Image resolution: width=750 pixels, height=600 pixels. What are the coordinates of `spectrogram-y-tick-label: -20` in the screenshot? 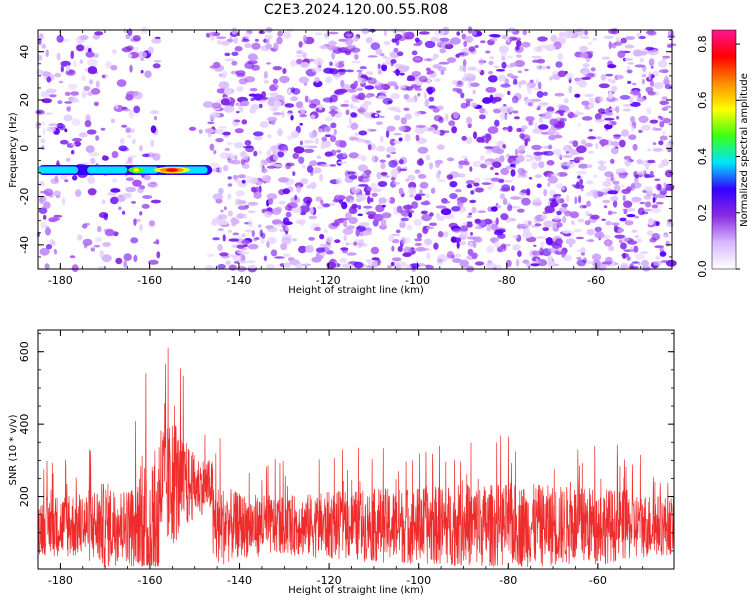 It's located at (24, 197).